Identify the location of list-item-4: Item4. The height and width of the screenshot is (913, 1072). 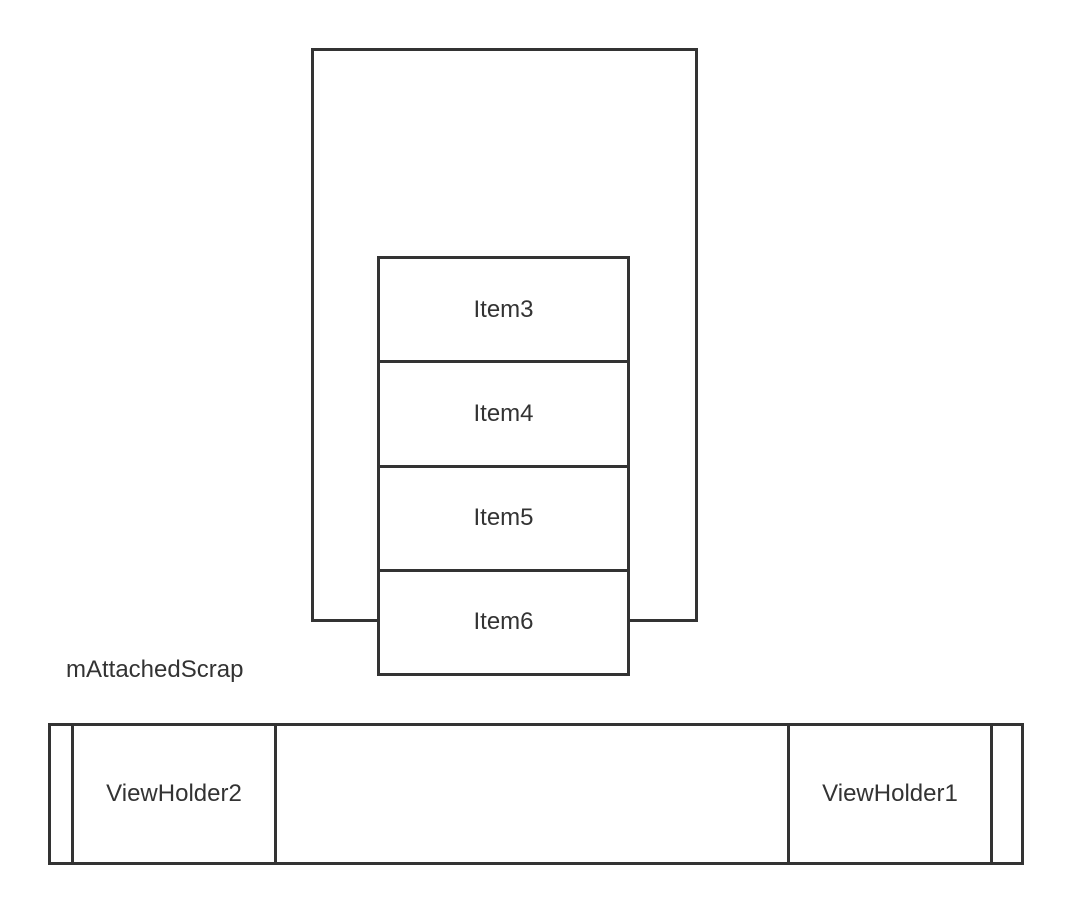
(503, 415).